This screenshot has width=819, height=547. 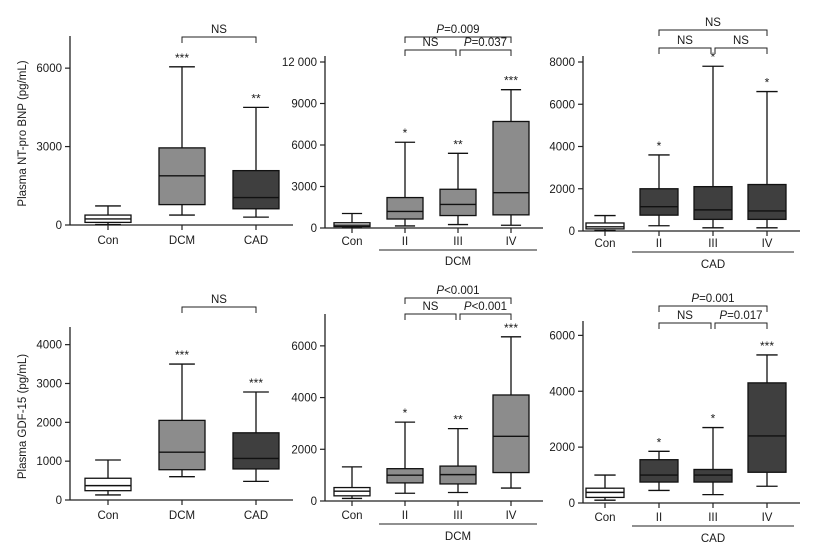 What do you see at coordinates (49, 462) in the screenshot?
I see `y-tick-label: 1000` at bounding box center [49, 462].